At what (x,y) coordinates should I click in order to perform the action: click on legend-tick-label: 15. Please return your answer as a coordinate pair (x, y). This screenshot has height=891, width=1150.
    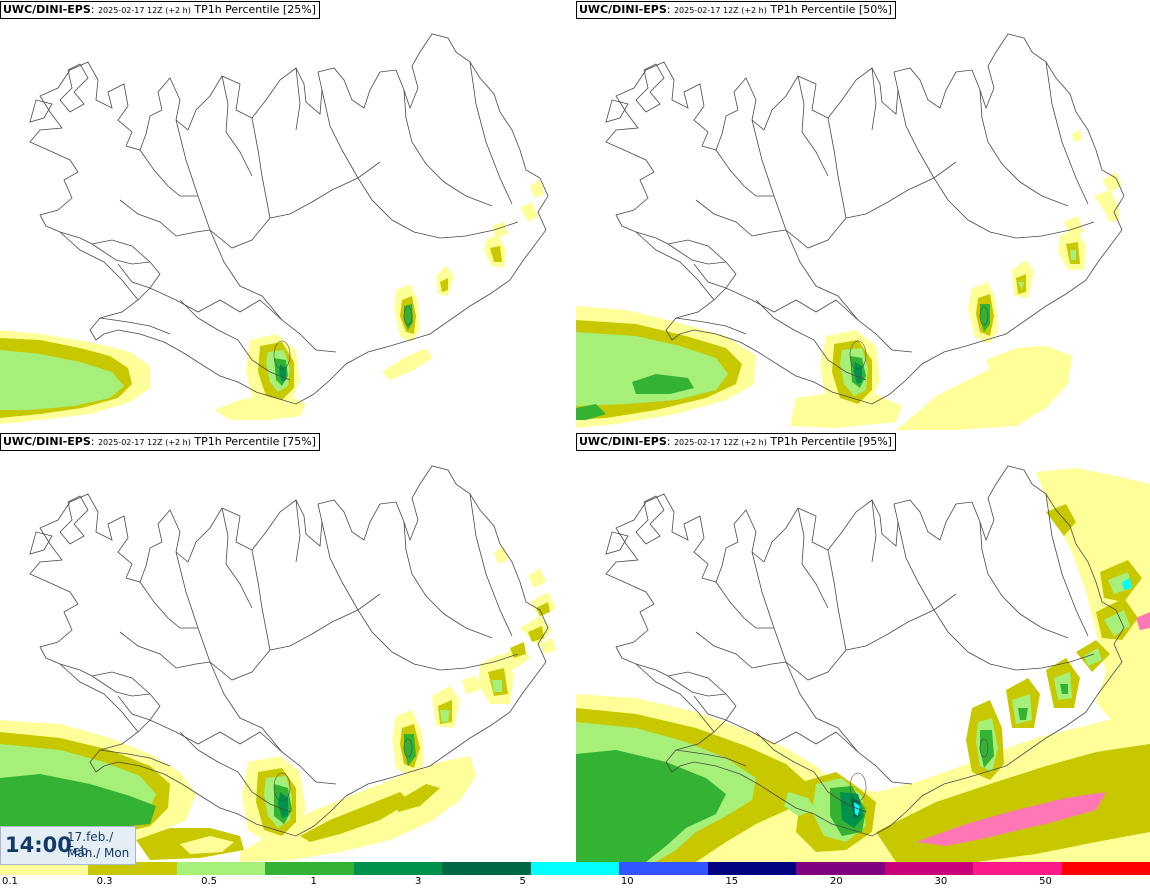
    Looking at the image, I should click on (732, 881).